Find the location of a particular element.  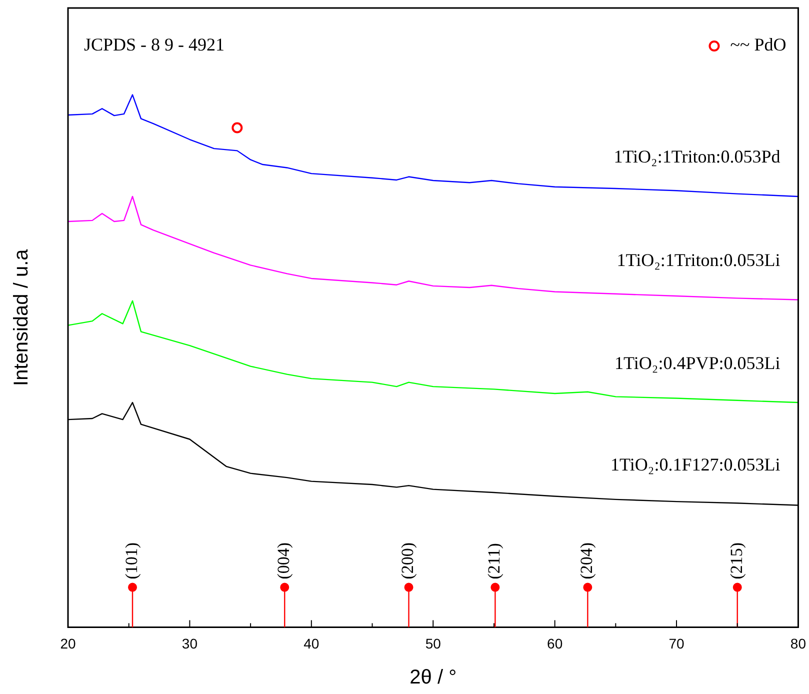

x-axis-title: 2θ / ° is located at coordinates (433, 677).